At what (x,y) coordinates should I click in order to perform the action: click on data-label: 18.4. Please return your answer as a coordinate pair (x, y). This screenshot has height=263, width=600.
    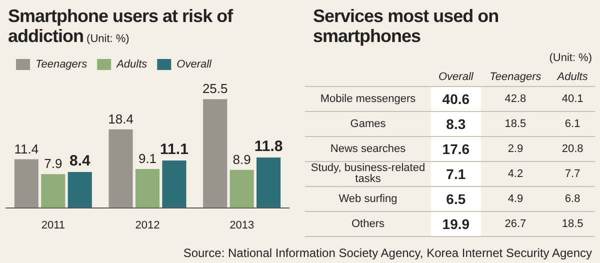
    Looking at the image, I should click on (121, 118).